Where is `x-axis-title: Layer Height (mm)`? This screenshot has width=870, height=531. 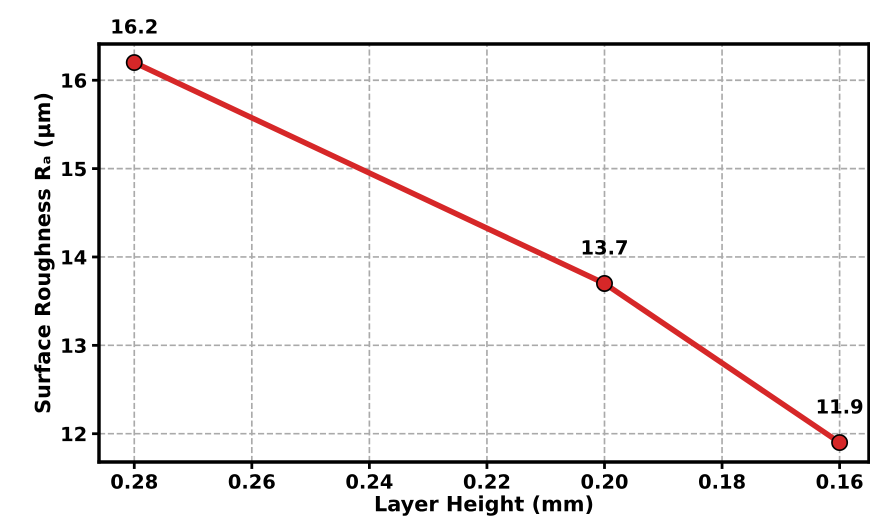
x-axis-title: Layer Height (mm) is located at coordinates (484, 505).